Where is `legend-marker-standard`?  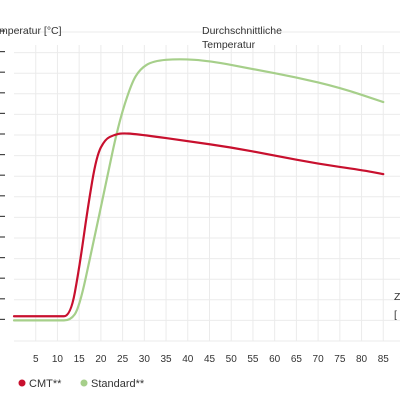
legend-marker-standard is located at coordinates (84, 383).